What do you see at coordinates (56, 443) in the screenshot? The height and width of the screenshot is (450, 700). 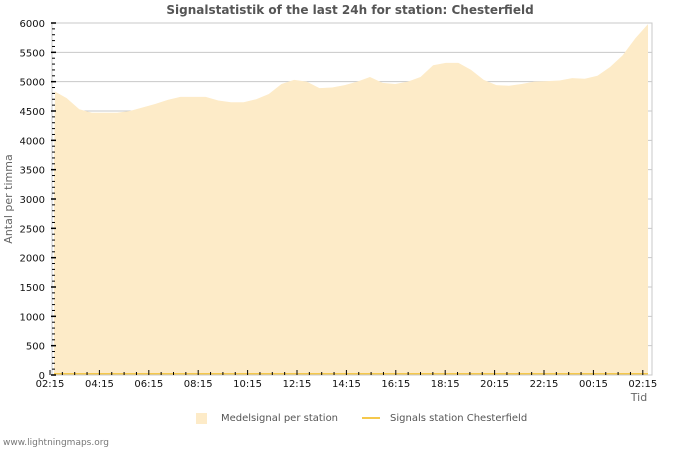 I see `footer-credit: www.lightningmaps.org` at bounding box center [56, 443].